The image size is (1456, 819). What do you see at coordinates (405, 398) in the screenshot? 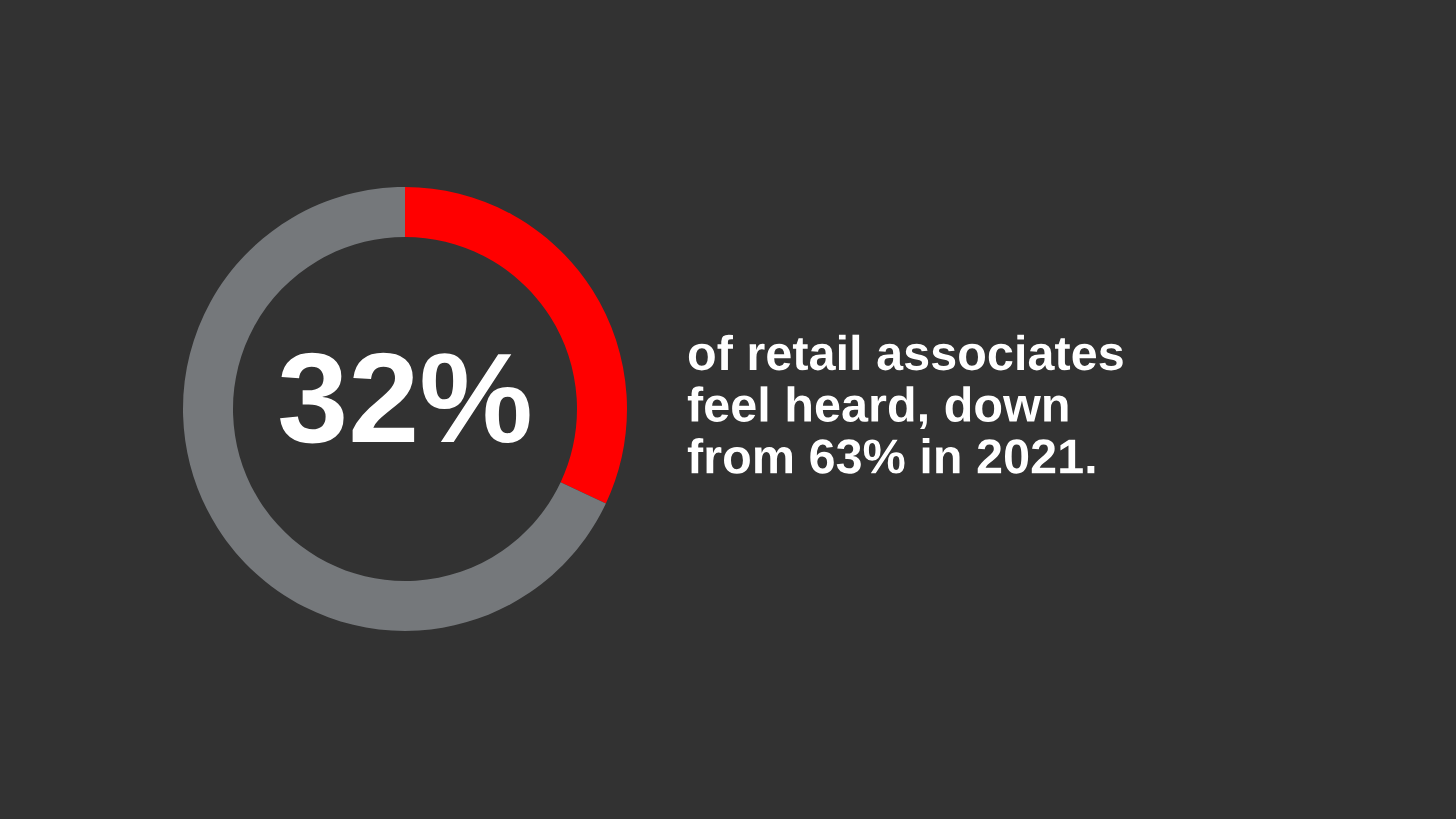
I see `data-label: 32%` at bounding box center [405, 398].